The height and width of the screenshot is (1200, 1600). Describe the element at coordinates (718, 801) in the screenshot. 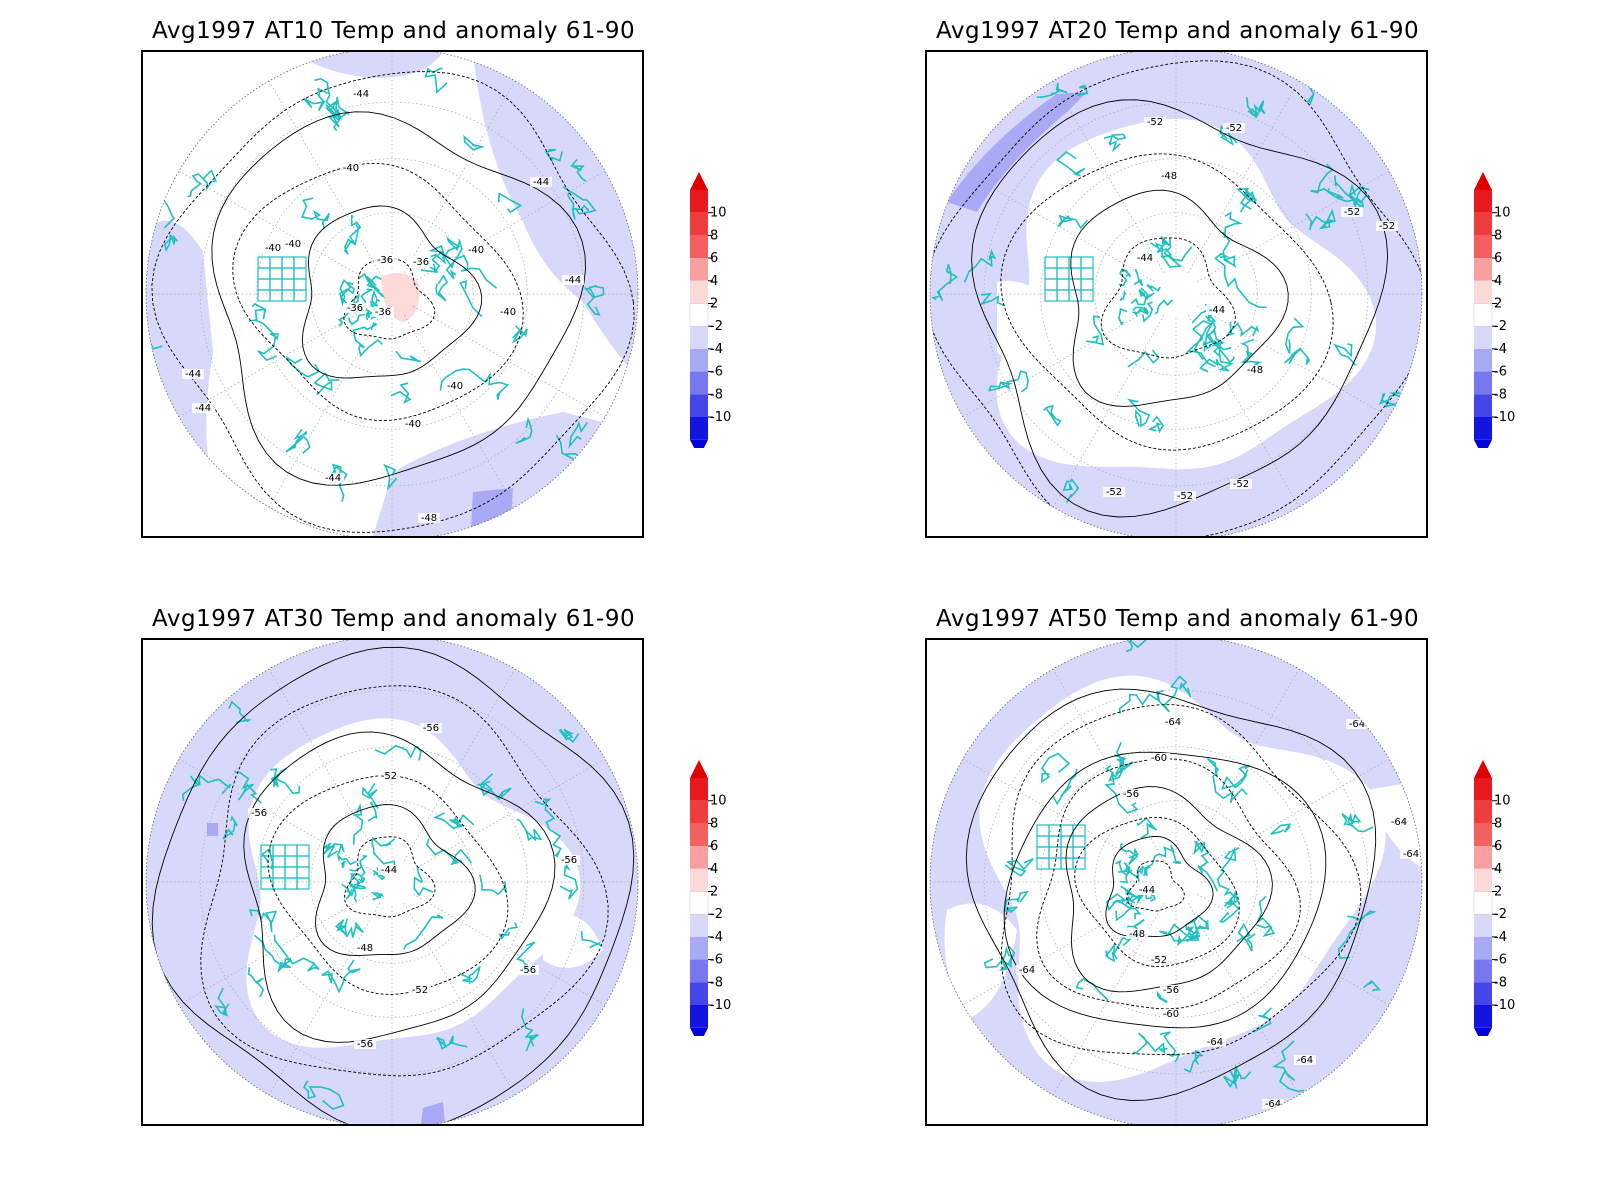

I see `colorbar-tick-label: 10` at that location.